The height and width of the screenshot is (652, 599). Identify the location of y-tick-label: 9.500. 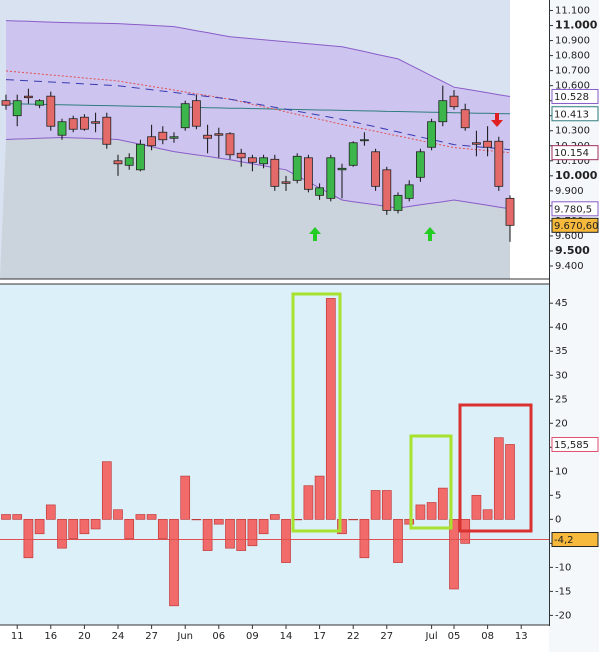
(572, 250).